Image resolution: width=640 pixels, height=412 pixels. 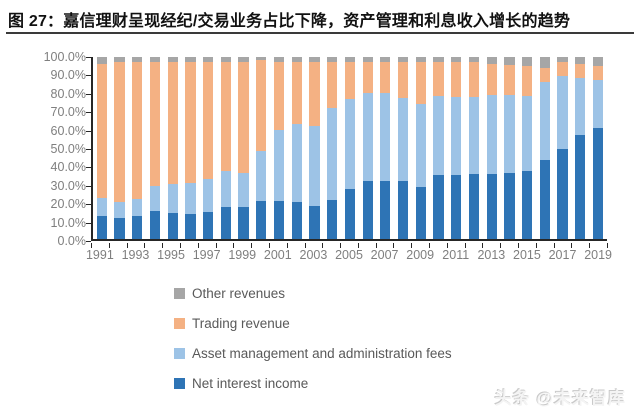 I want to click on bar-slot-2018, so click(x=580, y=148).